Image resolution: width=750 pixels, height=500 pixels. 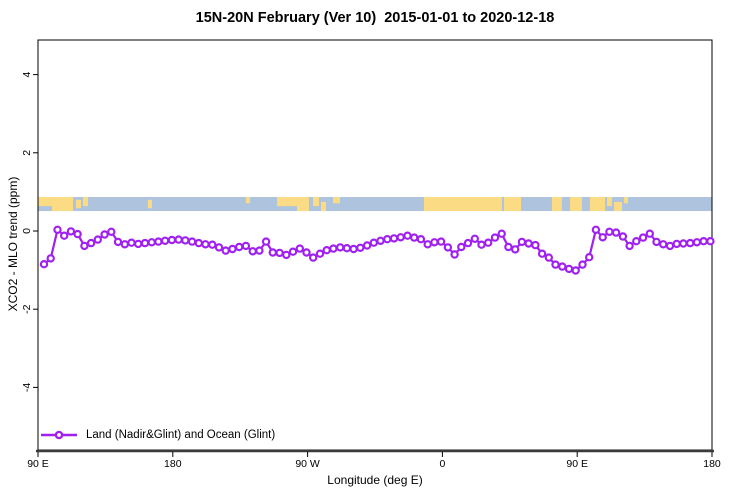 What do you see at coordinates (377, 250) in the screenshot?
I see `series-line` at bounding box center [377, 250].